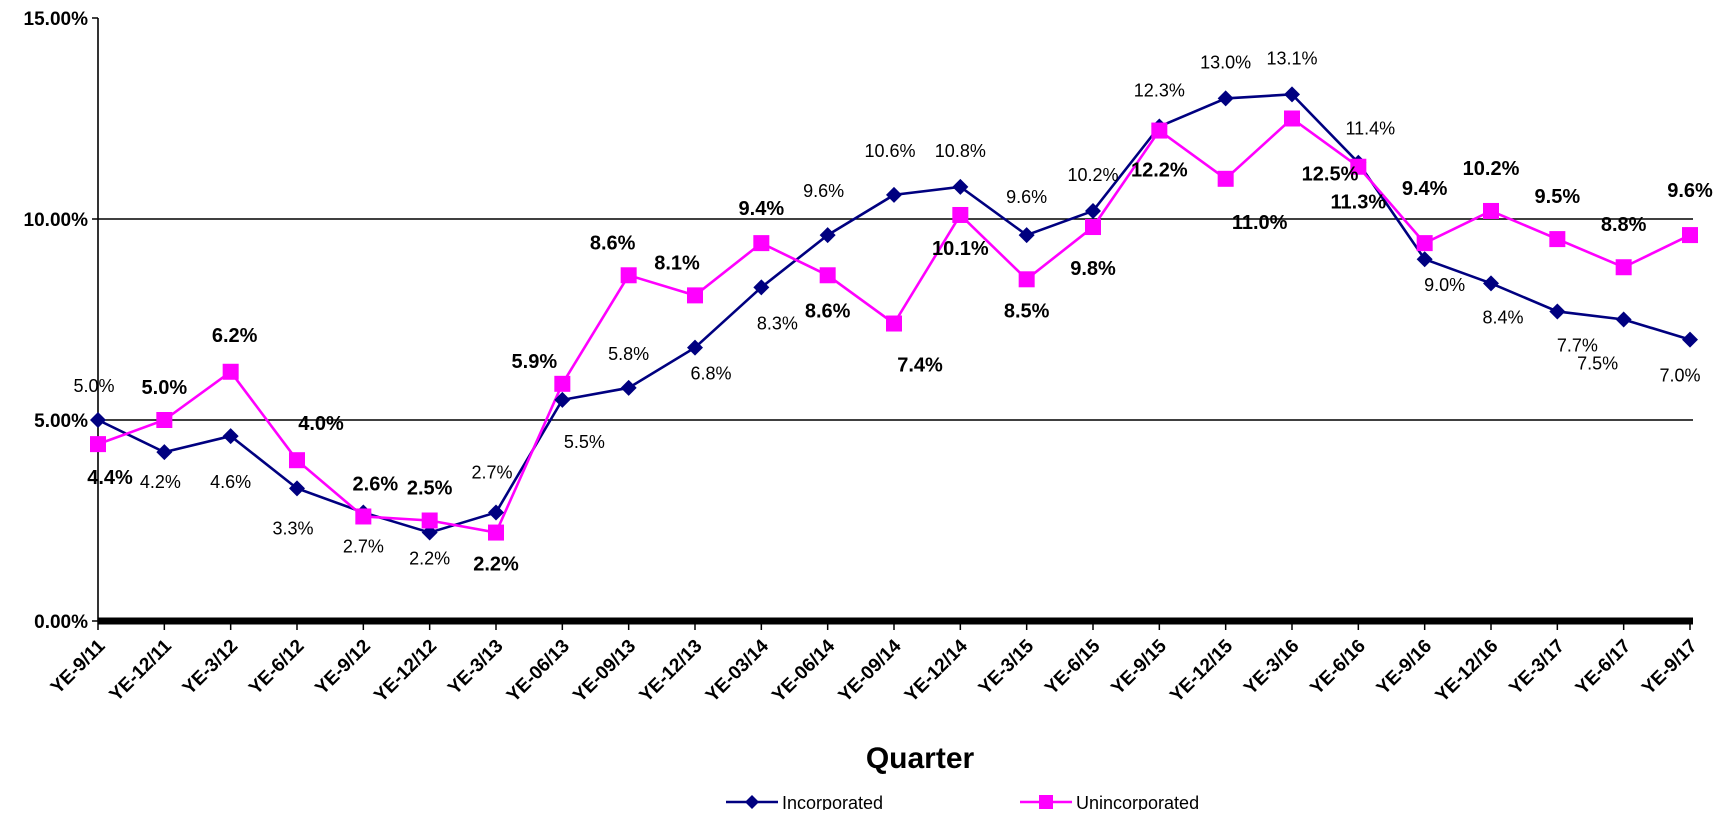  I want to click on data-label-incorporated: 9.0%, so click(1444, 285).